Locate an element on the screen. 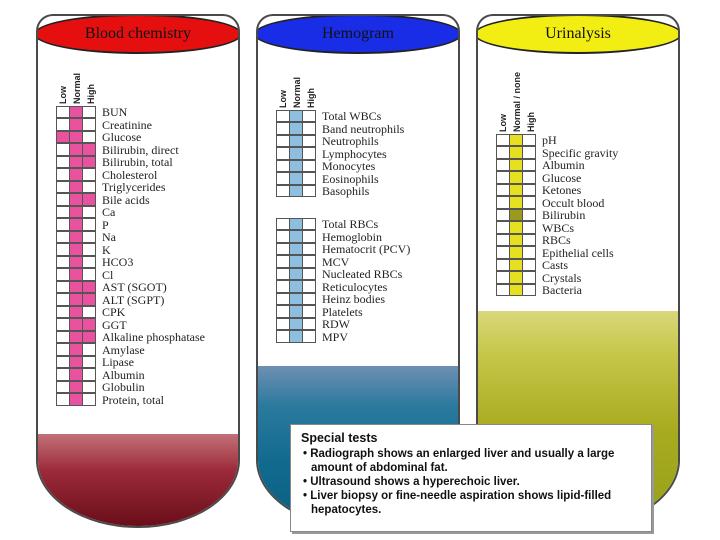 This screenshot has height=540, width=720. test-row: AST (SGOT) is located at coordinates (130, 287).